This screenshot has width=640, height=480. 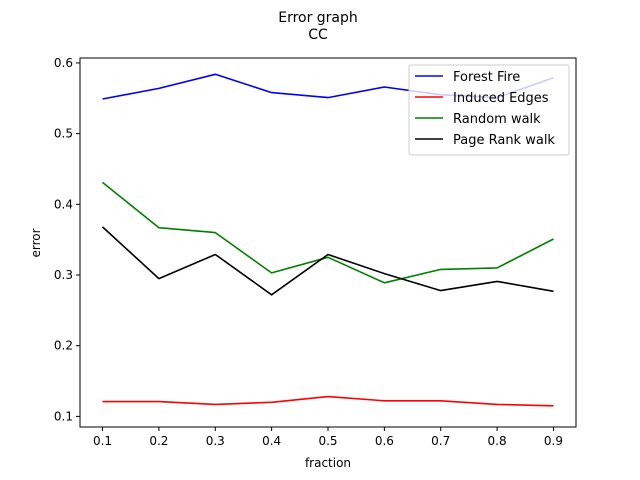 I want to click on x-tick-label: 0.7, so click(x=440, y=441).